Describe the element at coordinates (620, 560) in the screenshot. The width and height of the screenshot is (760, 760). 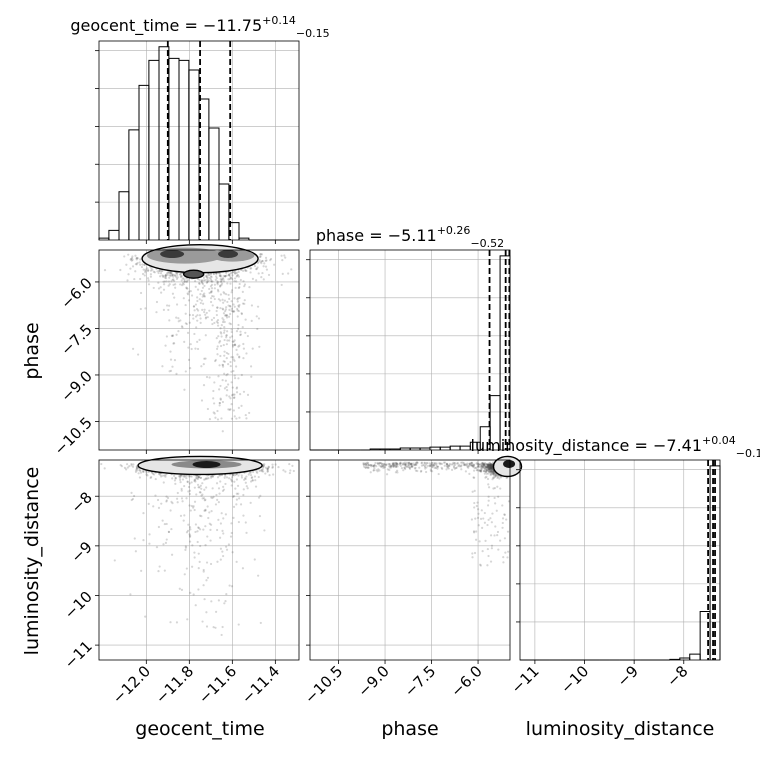
I see `grid` at that location.